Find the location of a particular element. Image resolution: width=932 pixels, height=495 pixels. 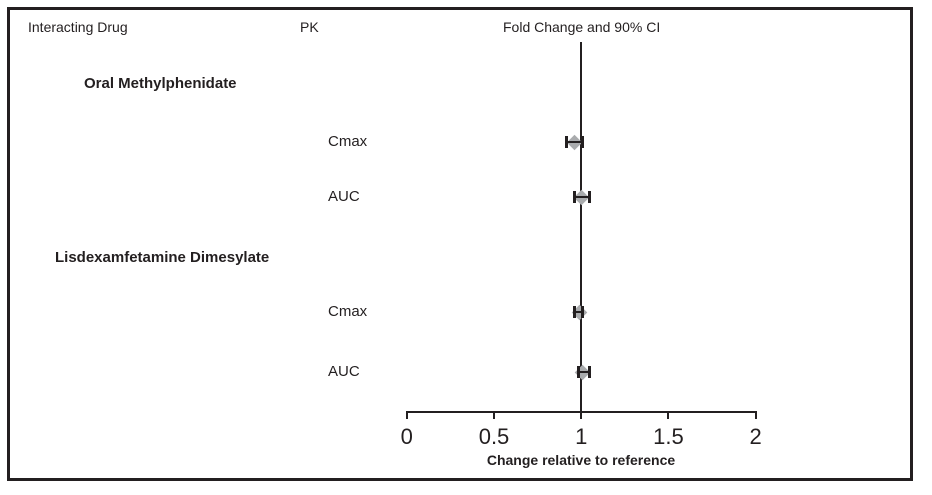

x-tick-label: 2 is located at coordinates (755, 436).